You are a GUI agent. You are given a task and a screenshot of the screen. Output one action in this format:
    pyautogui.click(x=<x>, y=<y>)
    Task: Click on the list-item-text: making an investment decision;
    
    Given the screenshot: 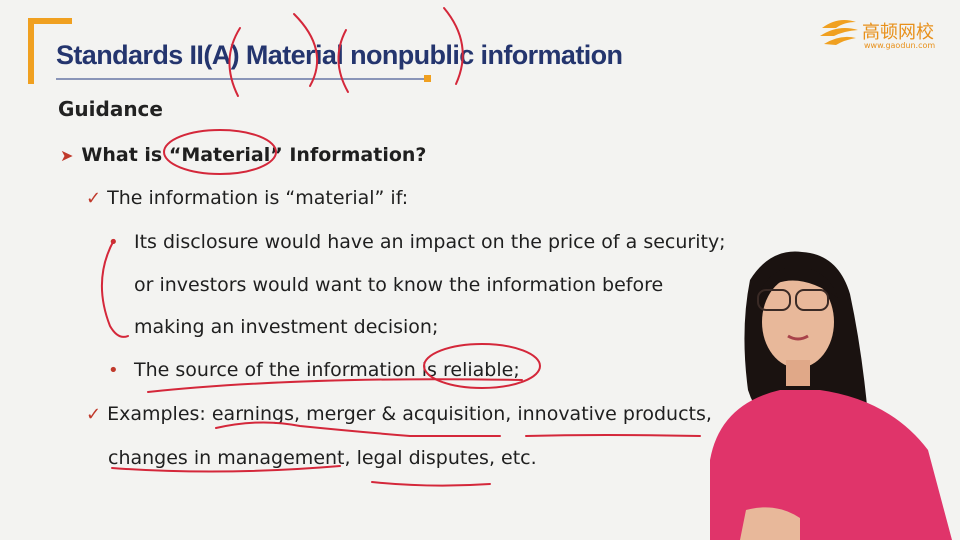 What is the action you would take?
    pyautogui.click(x=286, y=327)
    